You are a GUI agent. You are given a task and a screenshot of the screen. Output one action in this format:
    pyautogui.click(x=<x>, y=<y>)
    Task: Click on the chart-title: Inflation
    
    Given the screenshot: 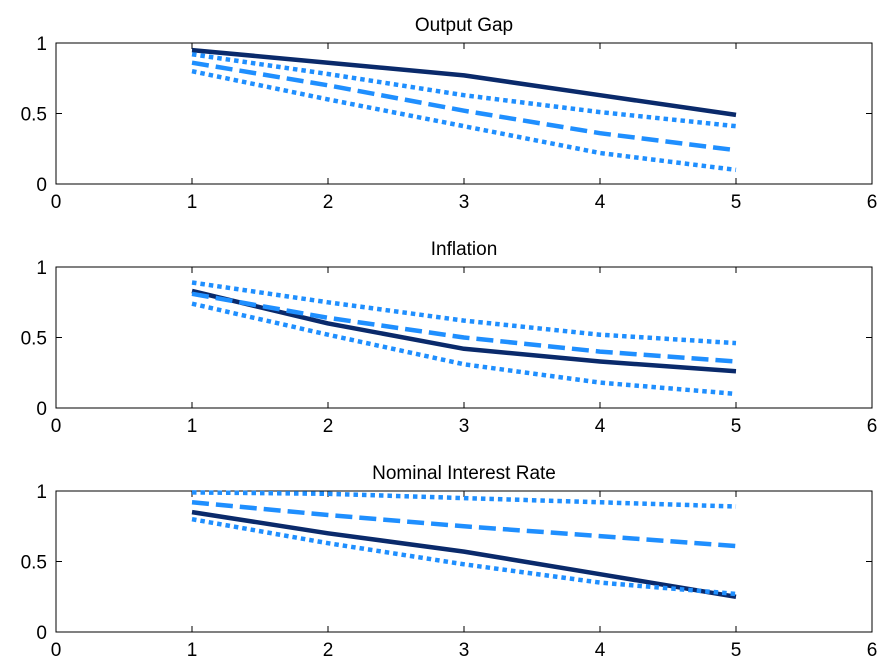 What is the action you would take?
    pyautogui.click(x=464, y=249)
    